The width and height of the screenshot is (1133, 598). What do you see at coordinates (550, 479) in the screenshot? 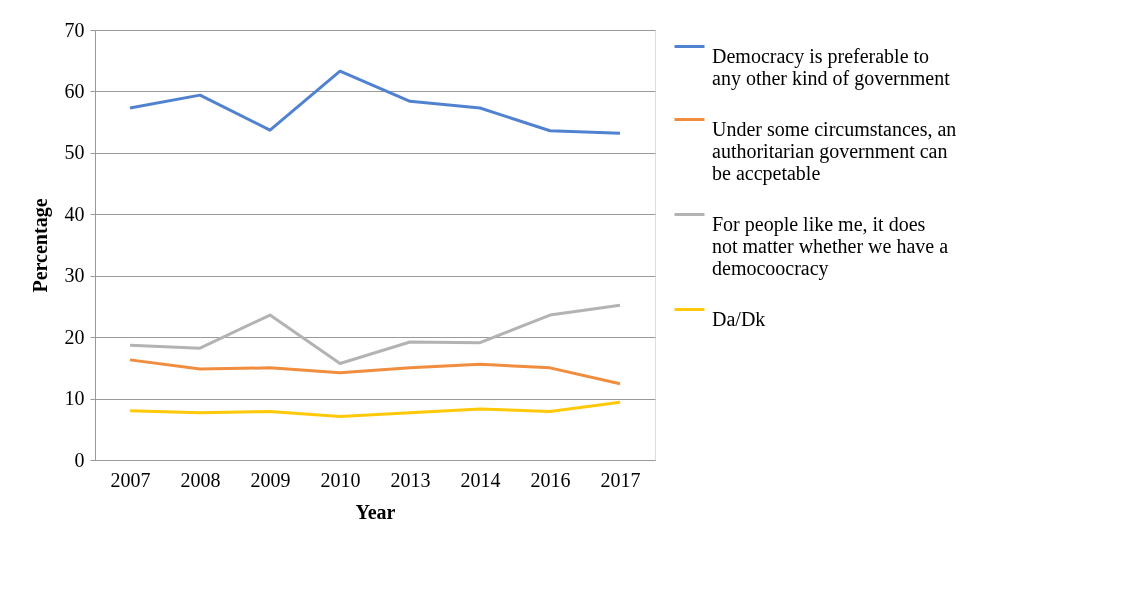
I see `x-tick-label: 2016` at bounding box center [550, 479].